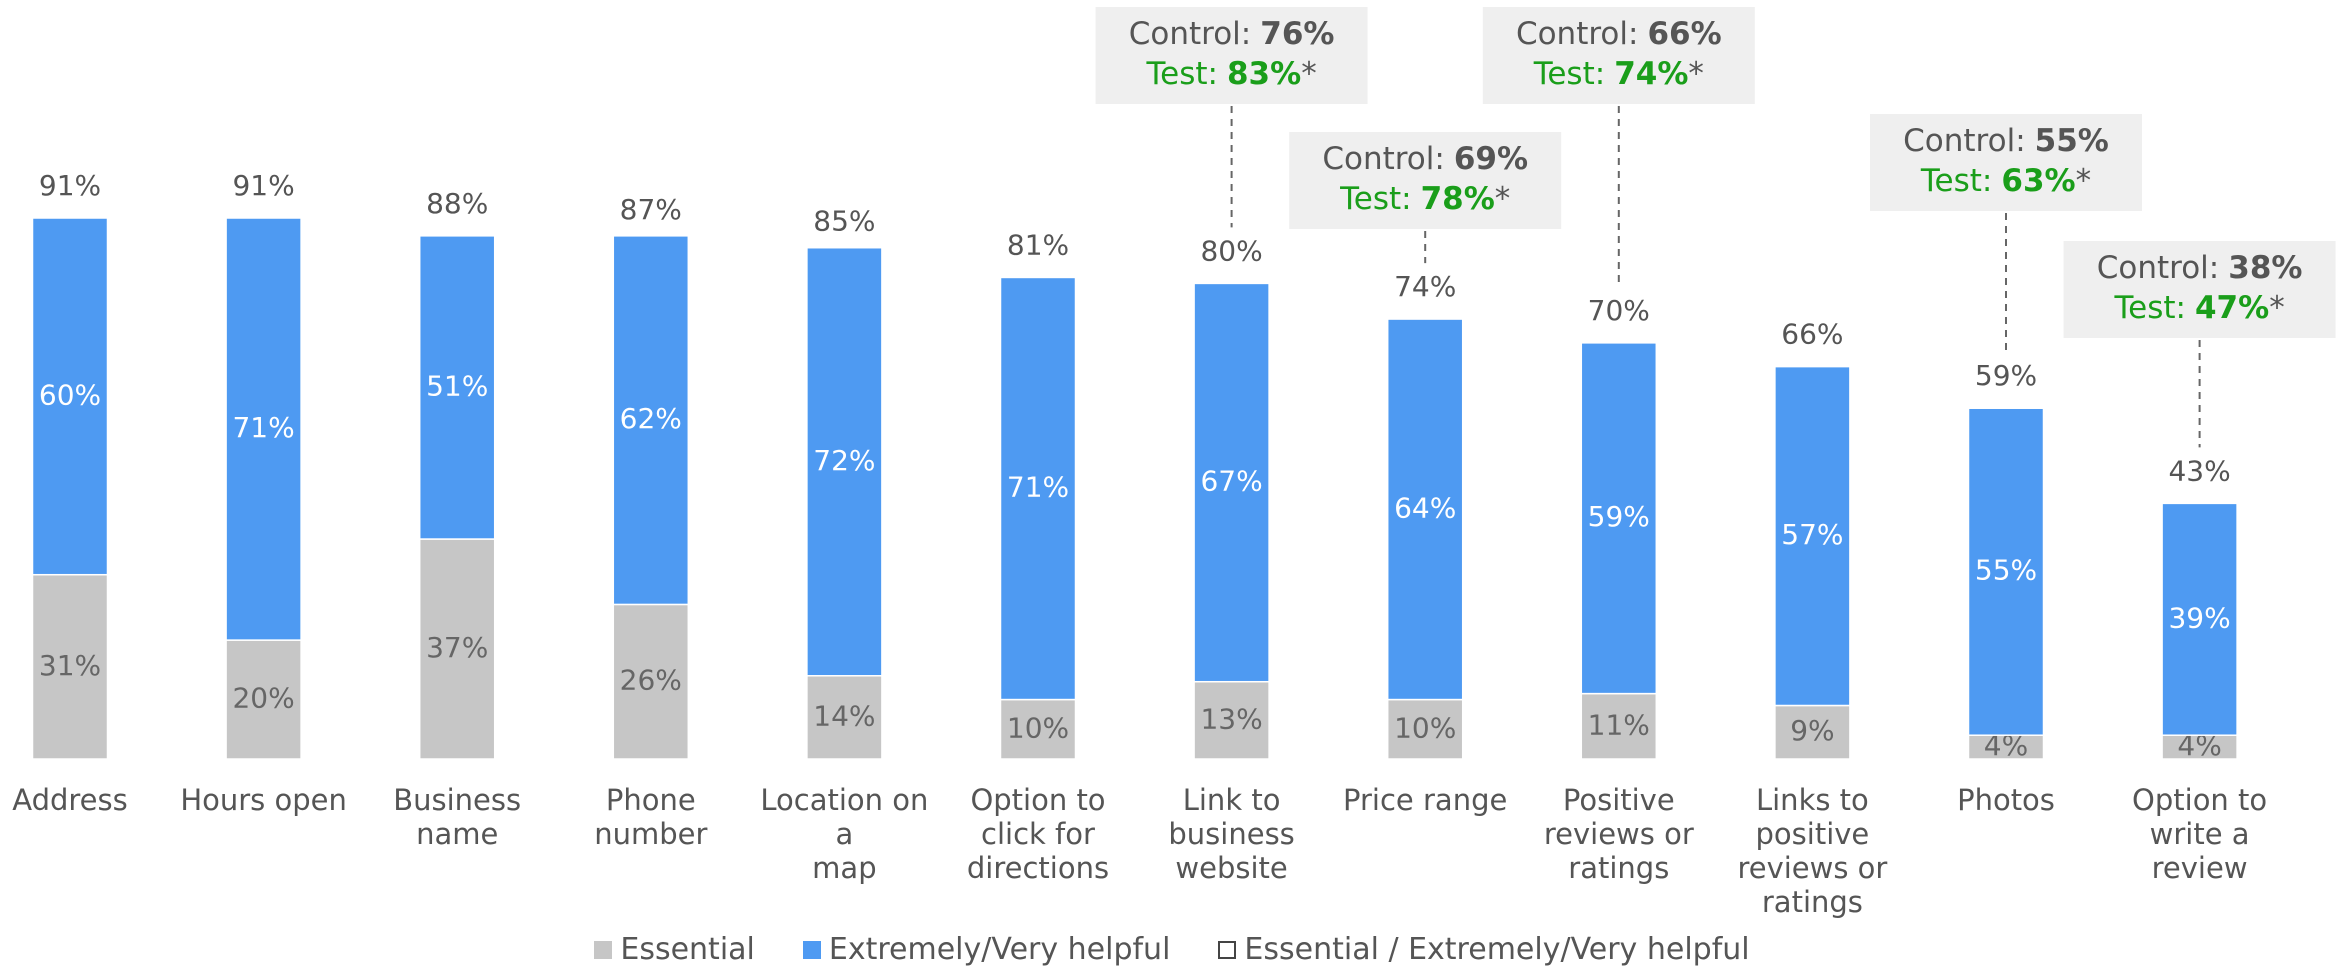  I want to click on annotation-test: Test: 78%*, so click(1424, 199).